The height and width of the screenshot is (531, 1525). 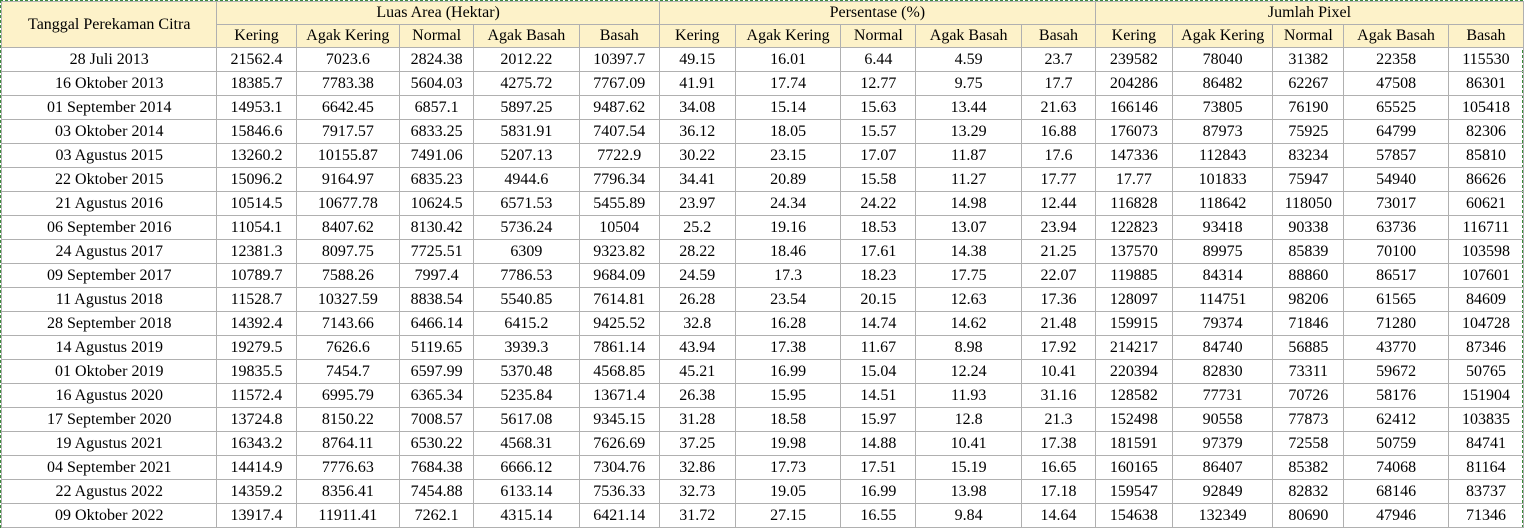 I want to click on value-cell: 23.54, so click(x=788, y=299).